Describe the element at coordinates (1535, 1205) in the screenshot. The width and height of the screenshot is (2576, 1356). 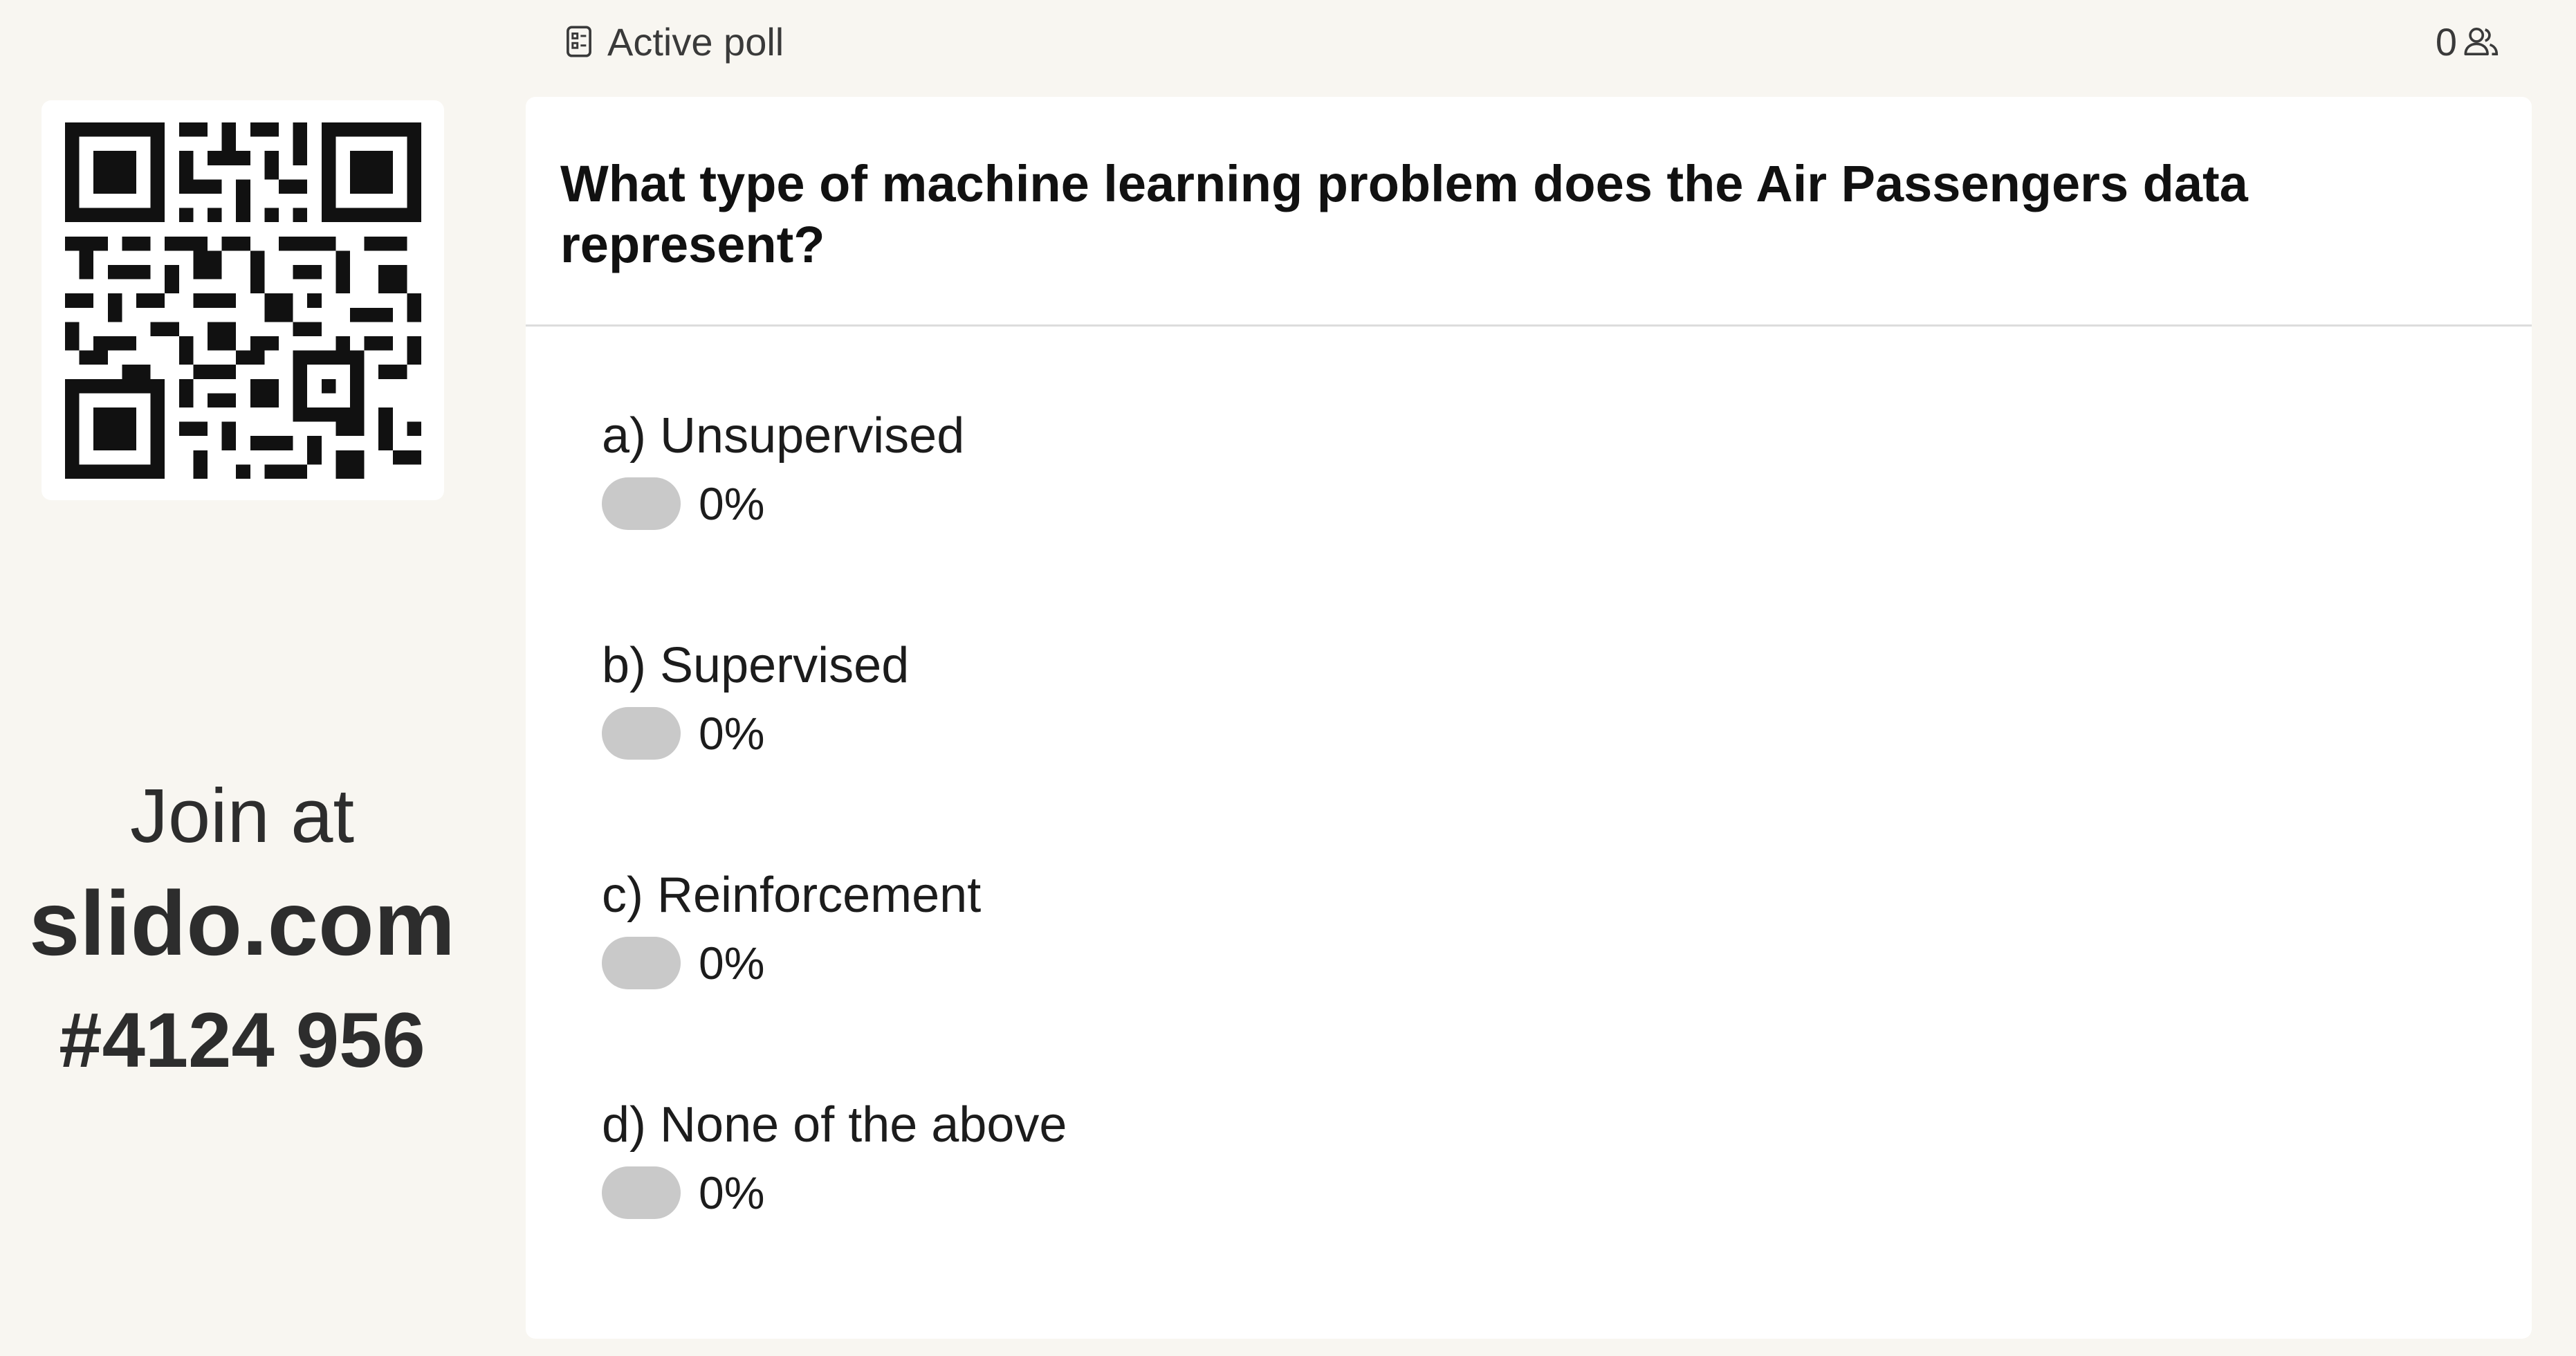
I see `poll-option: d) None of the above 0%` at that location.